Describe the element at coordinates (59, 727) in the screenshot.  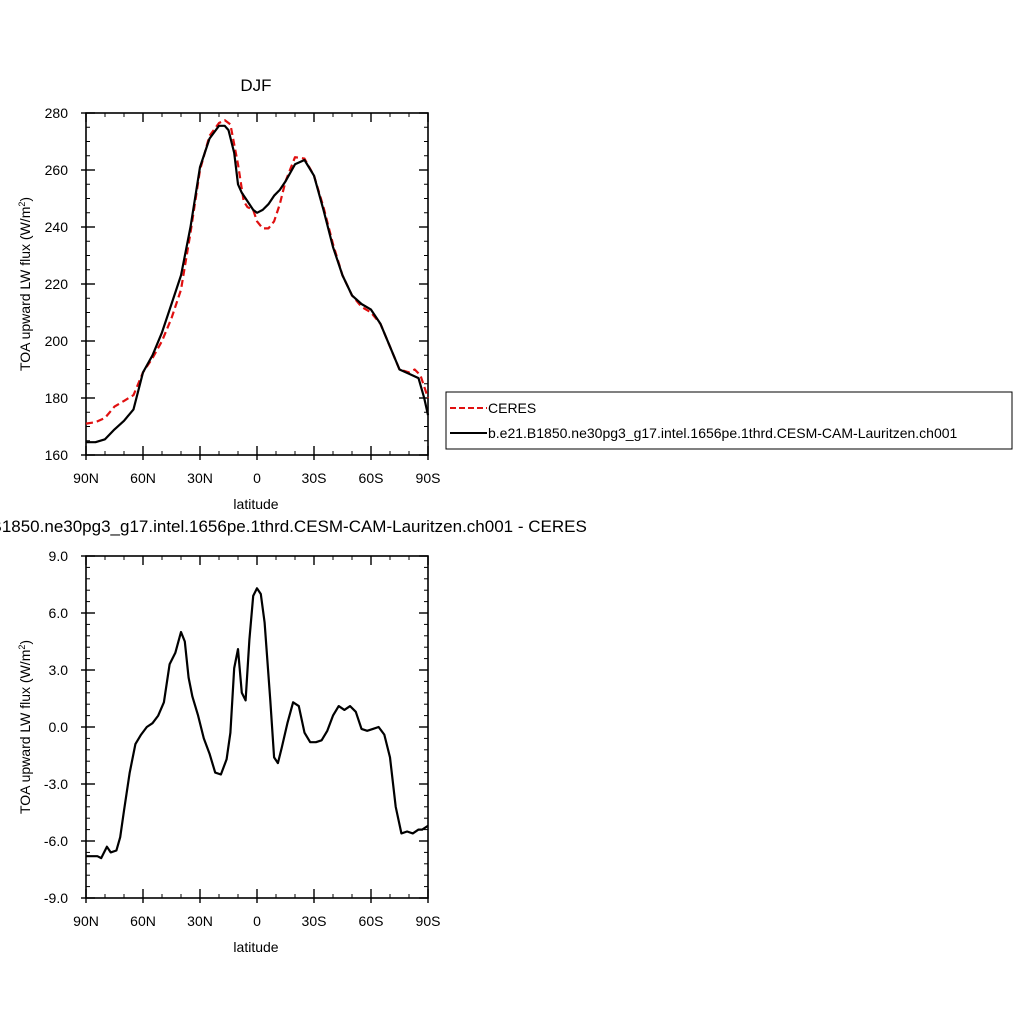
I see `y-tick-label: 0.0` at that location.